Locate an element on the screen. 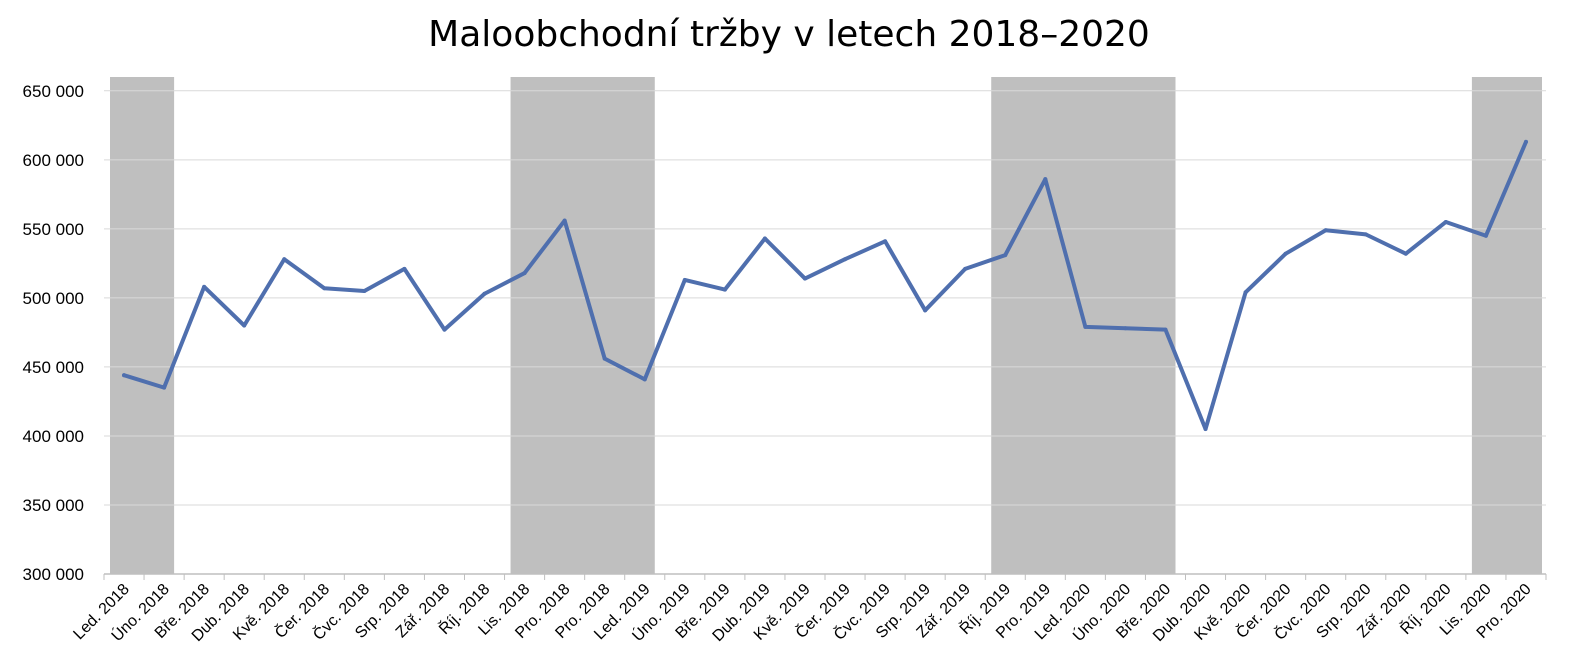 Image resolution: width=1578 pixels, height=672 pixels. y-tick-label: 600 000 is located at coordinates (53, 160).